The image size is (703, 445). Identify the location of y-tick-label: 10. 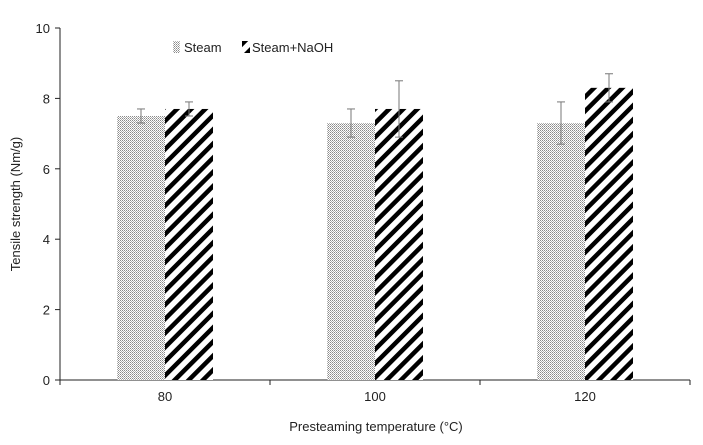
(43, 28).